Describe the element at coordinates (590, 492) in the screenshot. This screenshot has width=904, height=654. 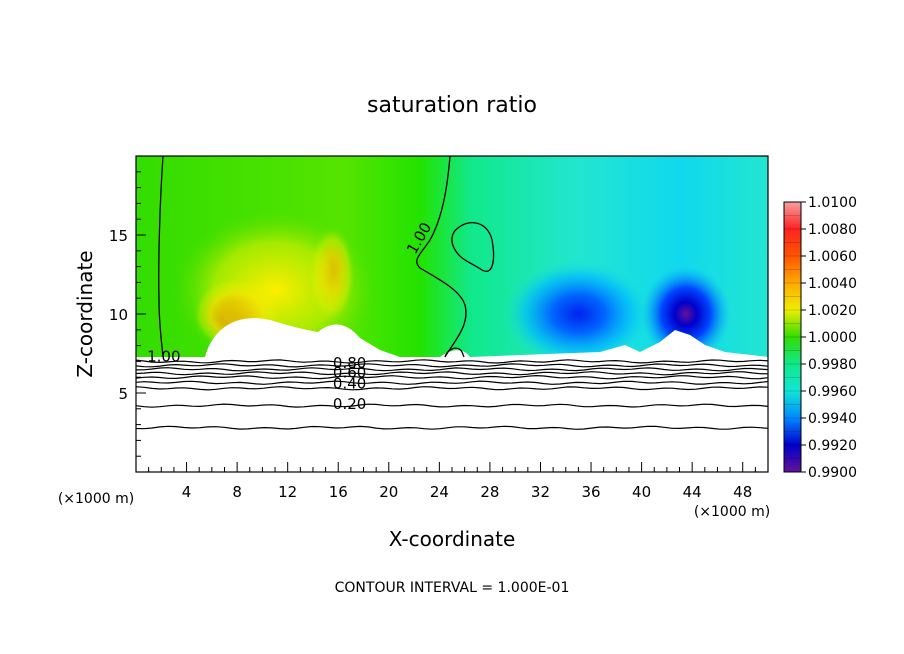
I see `x-tick-label: 36` at that location.